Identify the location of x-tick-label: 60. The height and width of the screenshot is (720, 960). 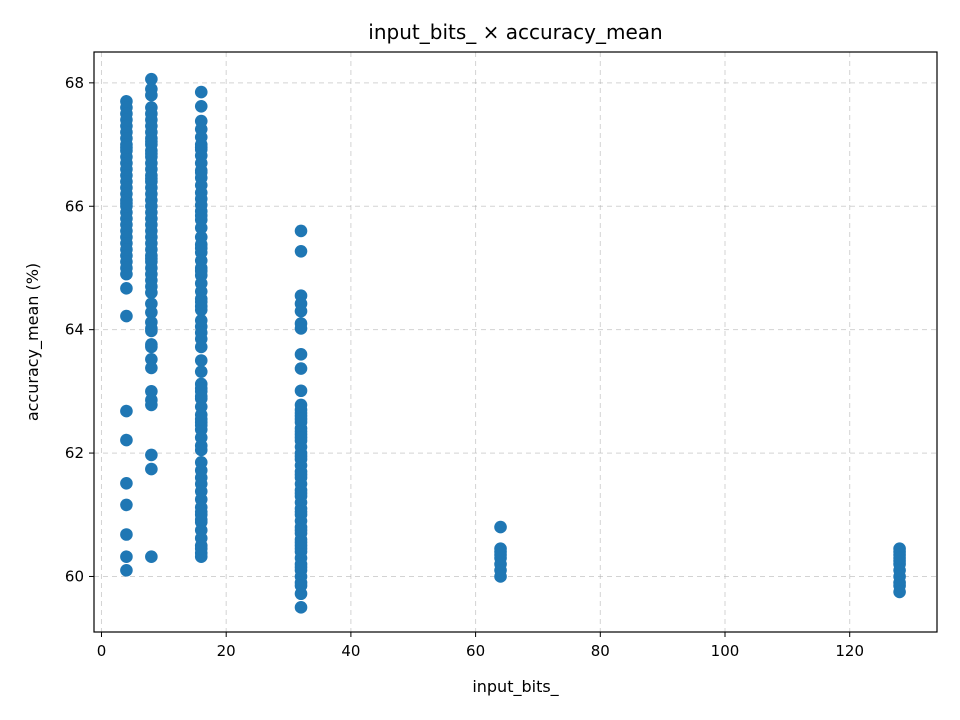
(475, 651).